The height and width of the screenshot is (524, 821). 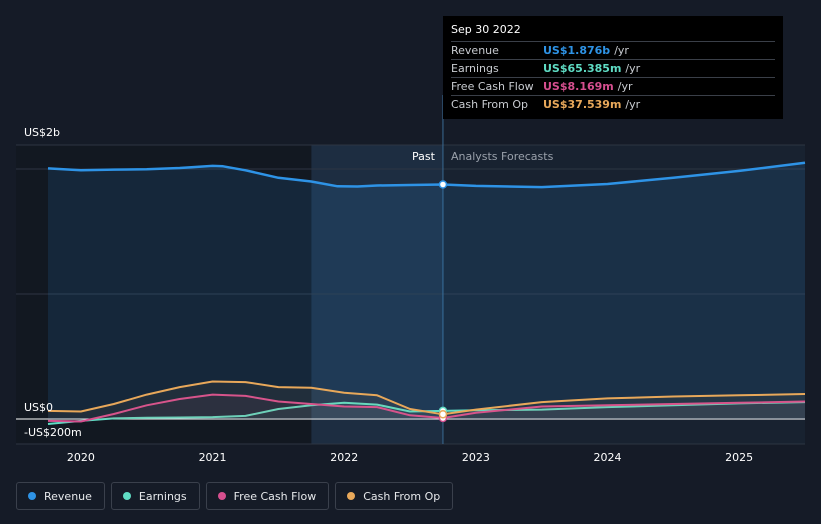 I want to click on earnings-line, so click(x=426, y=413).